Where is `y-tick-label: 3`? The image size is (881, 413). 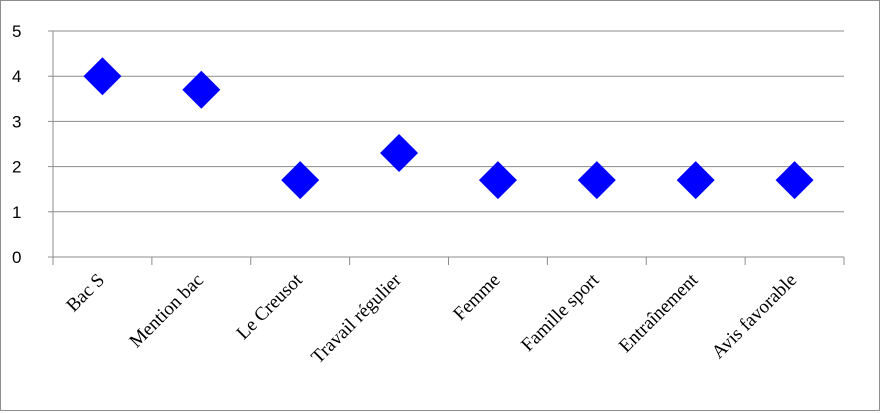 y-tick-label: 3 is located at coordinates (16, 121).